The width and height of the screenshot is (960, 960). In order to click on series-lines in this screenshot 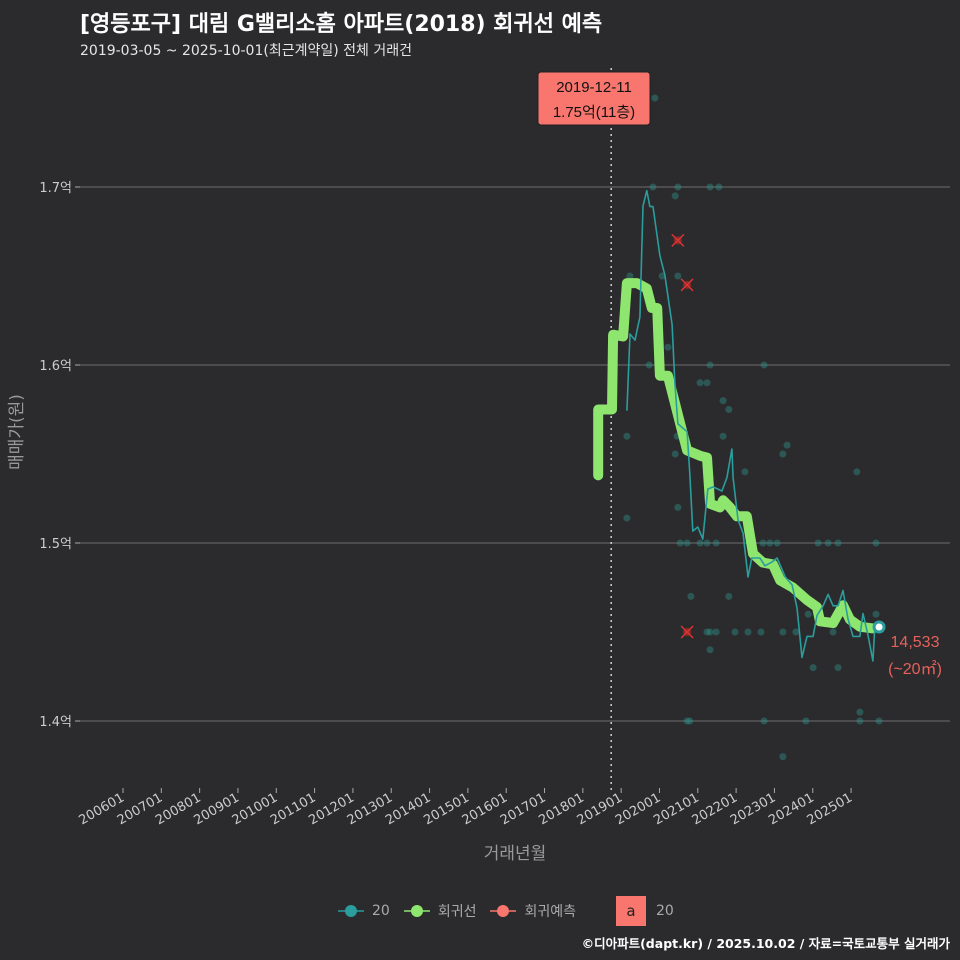, I will do `click(736, 425)`.